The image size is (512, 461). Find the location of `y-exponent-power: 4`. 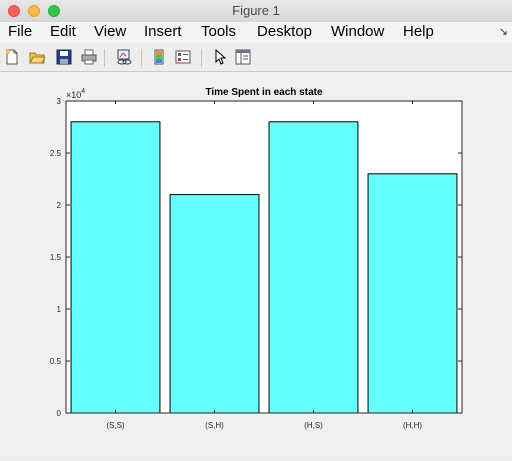

y-exponent-power: 4 is located at coordinates (83, 91).